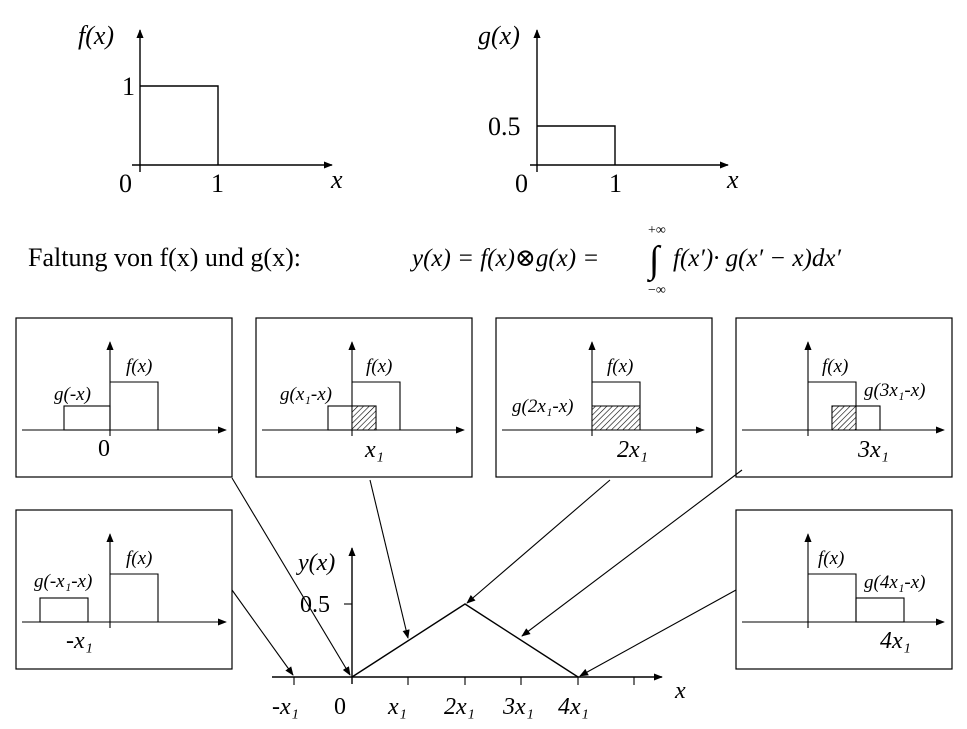 This screenshot has width=967, height=729. What do you see at coordinates (306, 394) in the screenshot?
I see `panel-g-label: g(x₁-x)` at bounding box center [306, 394].